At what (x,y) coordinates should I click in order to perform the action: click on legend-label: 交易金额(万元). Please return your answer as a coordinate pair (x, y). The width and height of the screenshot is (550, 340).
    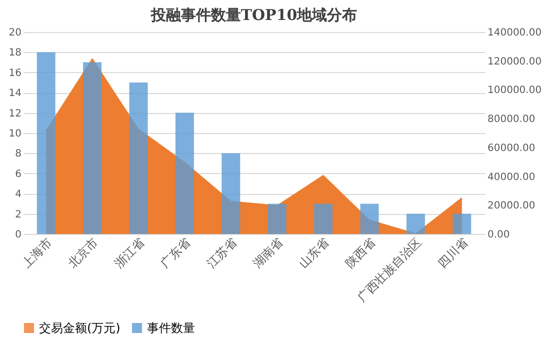
    Looking at the image, I should click on (79, 328).